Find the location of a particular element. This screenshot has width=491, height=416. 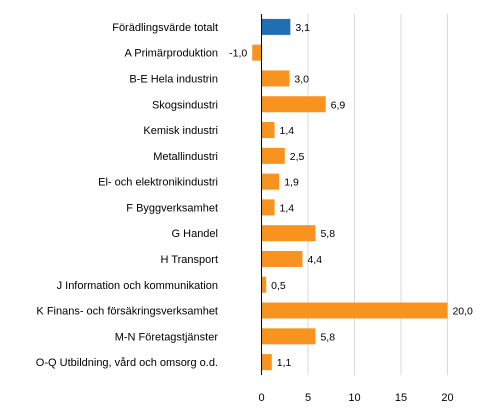

category-label-5: Metallindustri is located at coordinates (185, 157).